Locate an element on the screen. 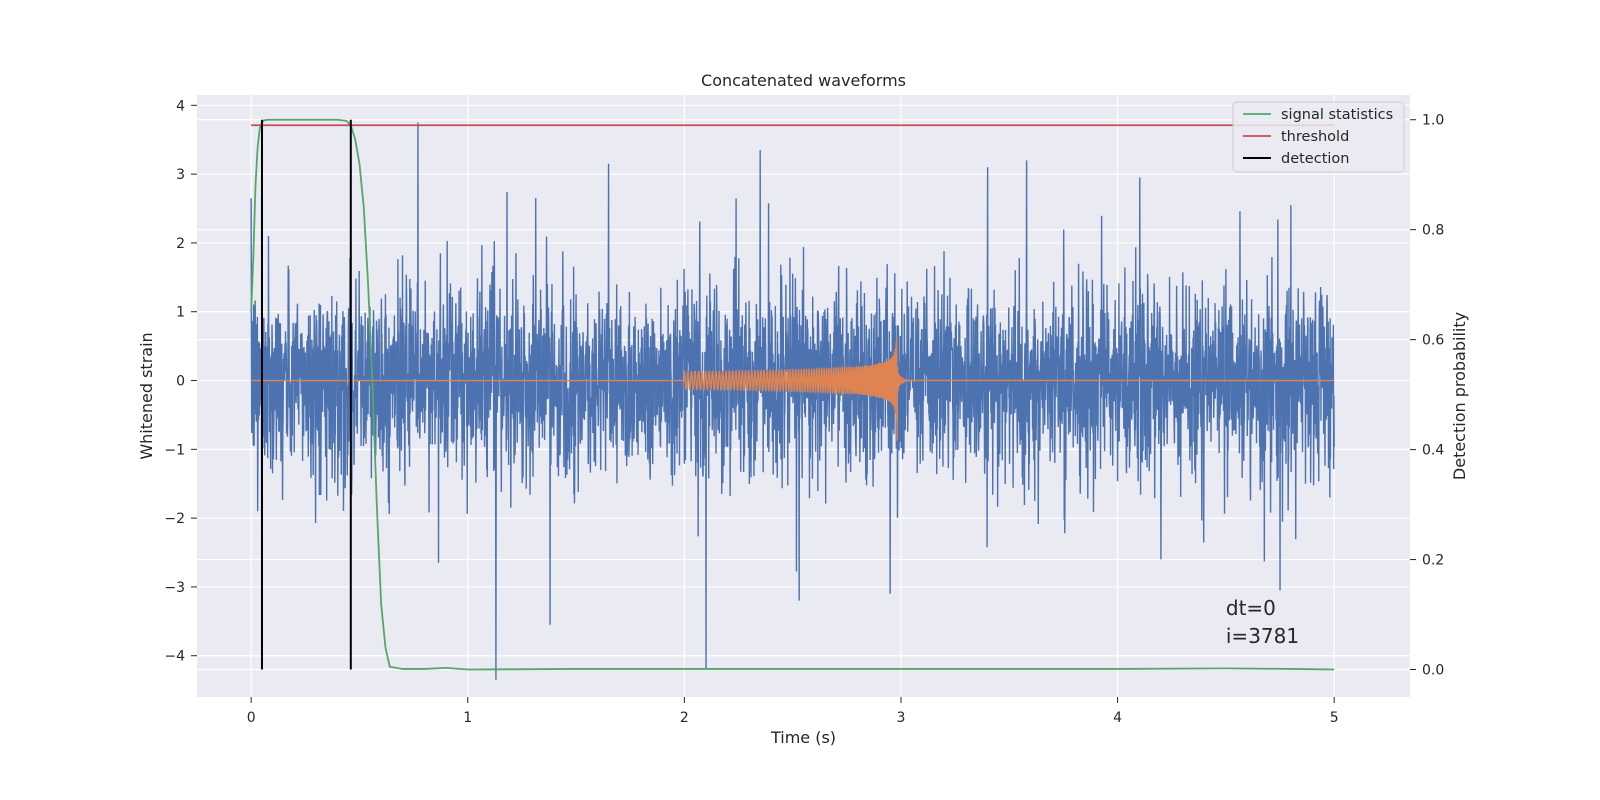 The image size is (1600, 800). legend: signal statistics threshold detection is located at coordinates (1318, 137).